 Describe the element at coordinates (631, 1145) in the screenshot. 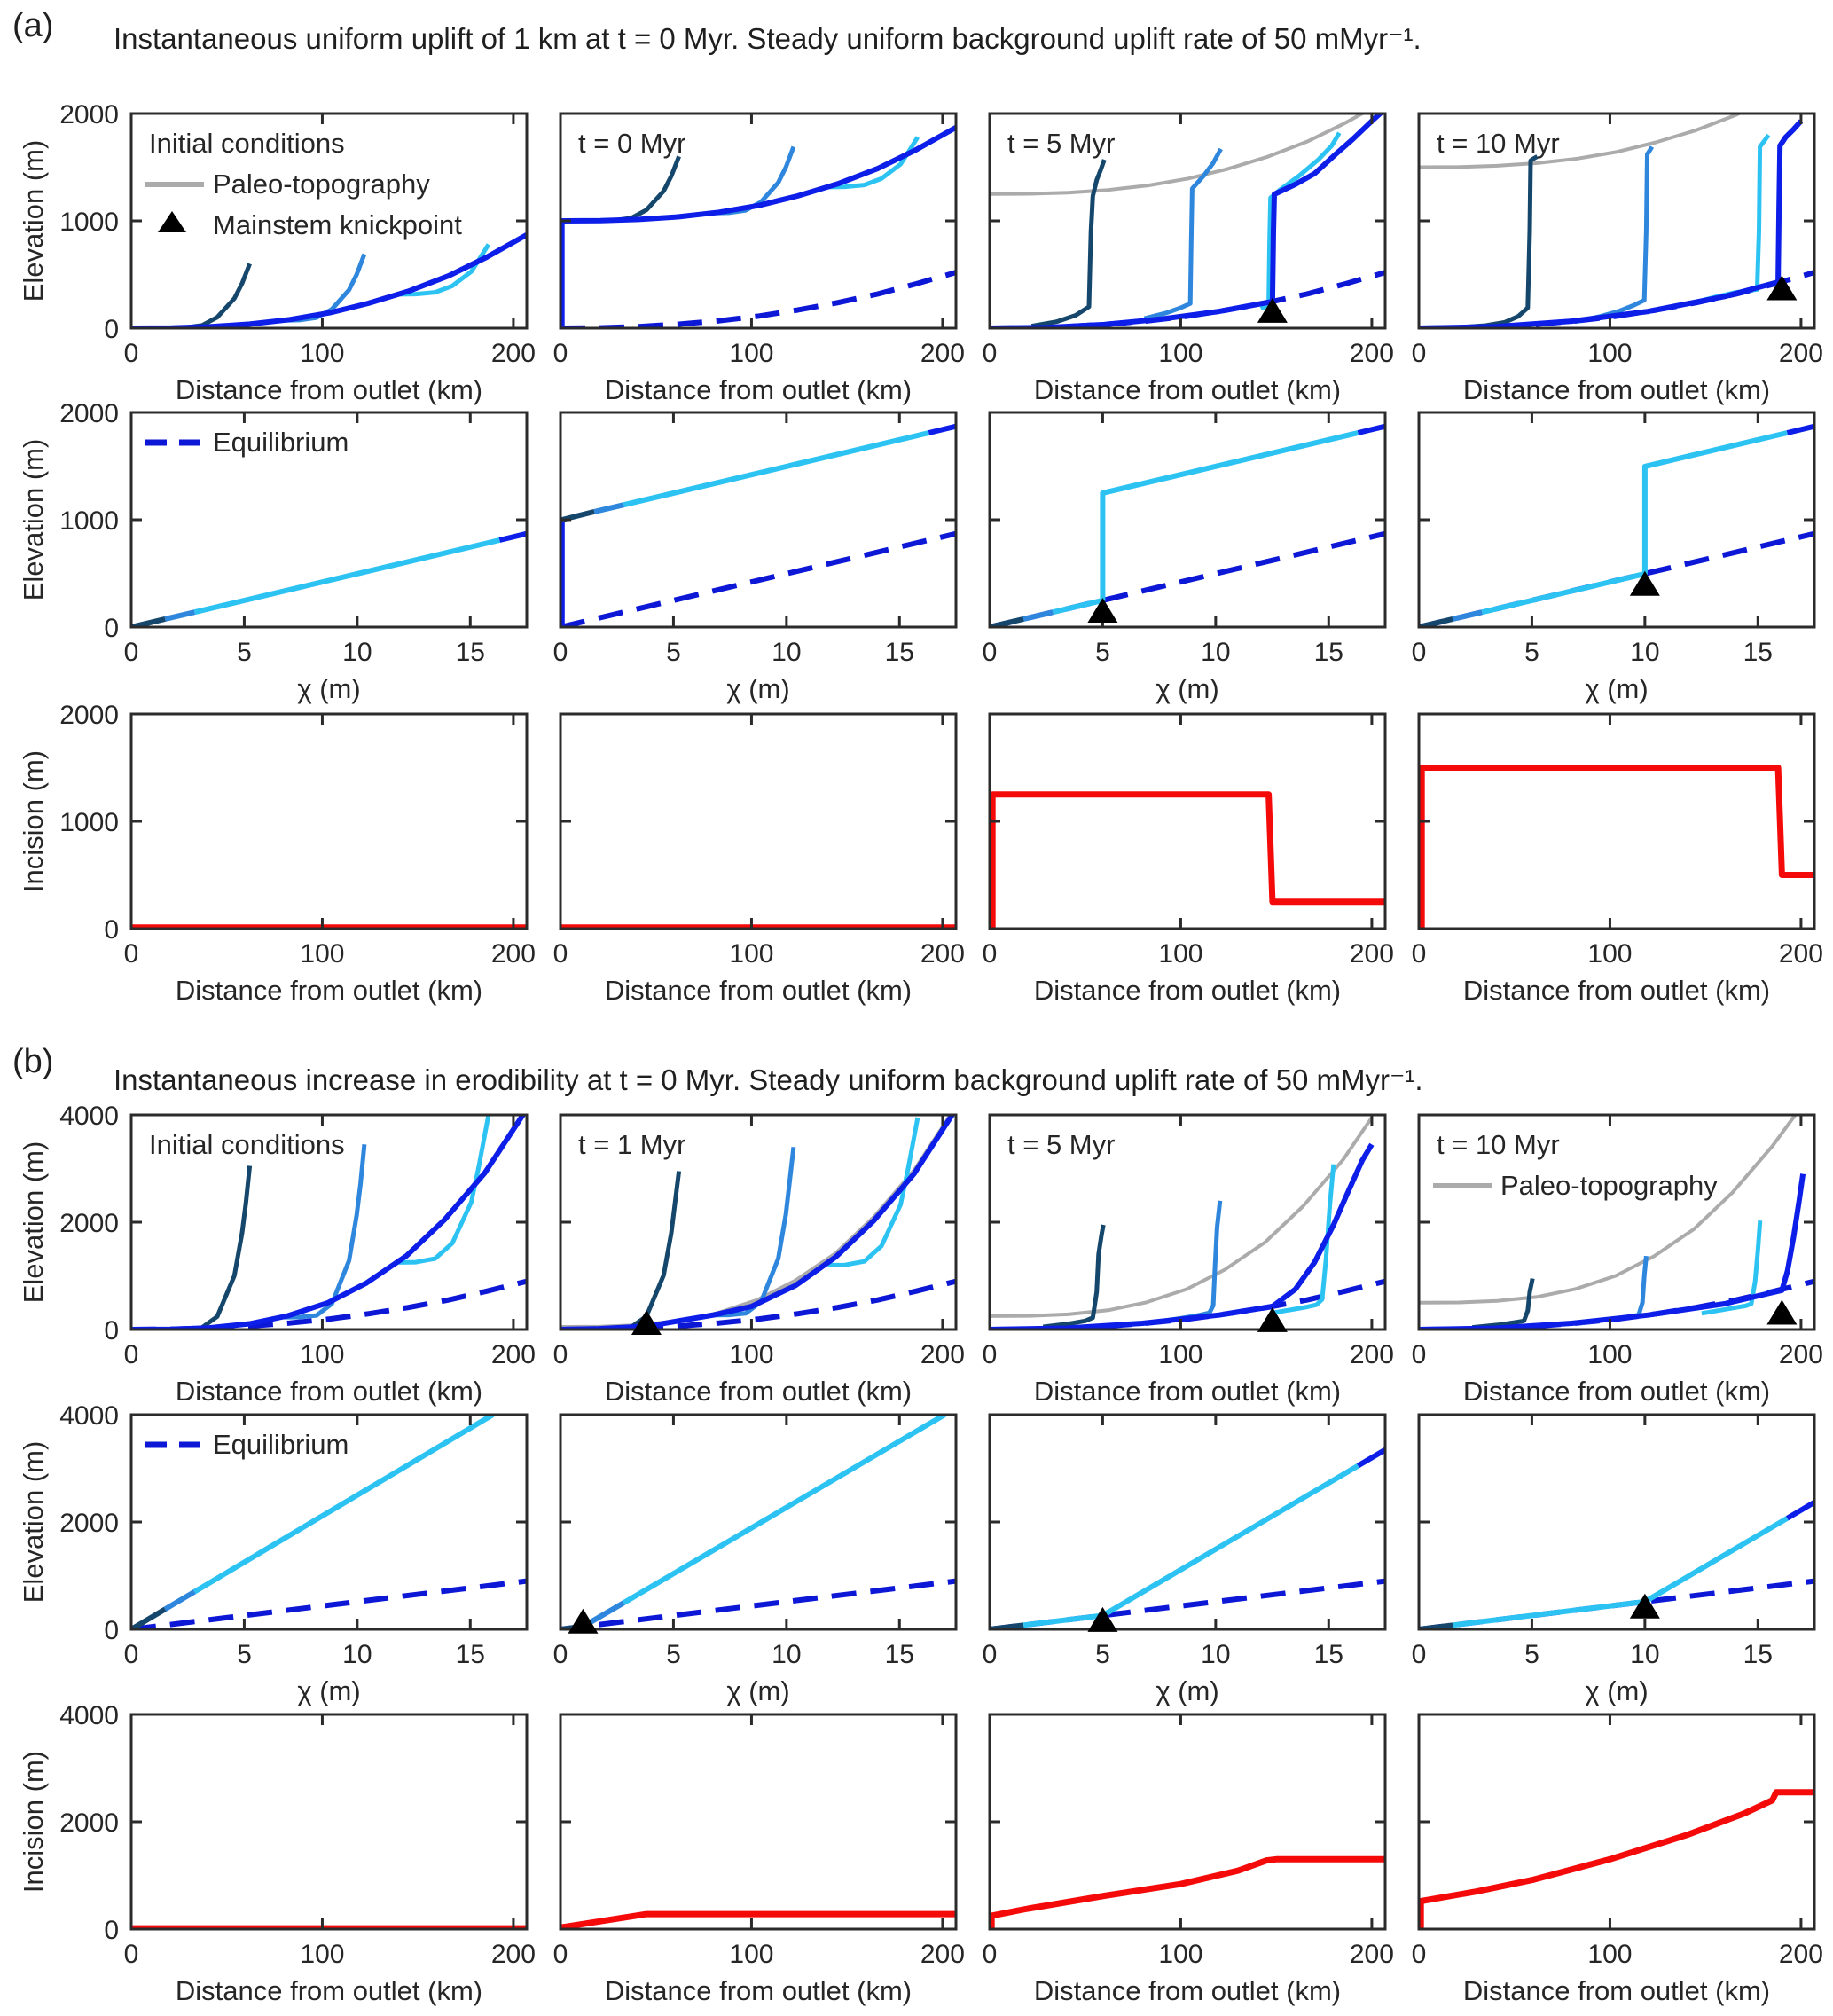

I see `panel-label: t = 1 Myr` at that location.